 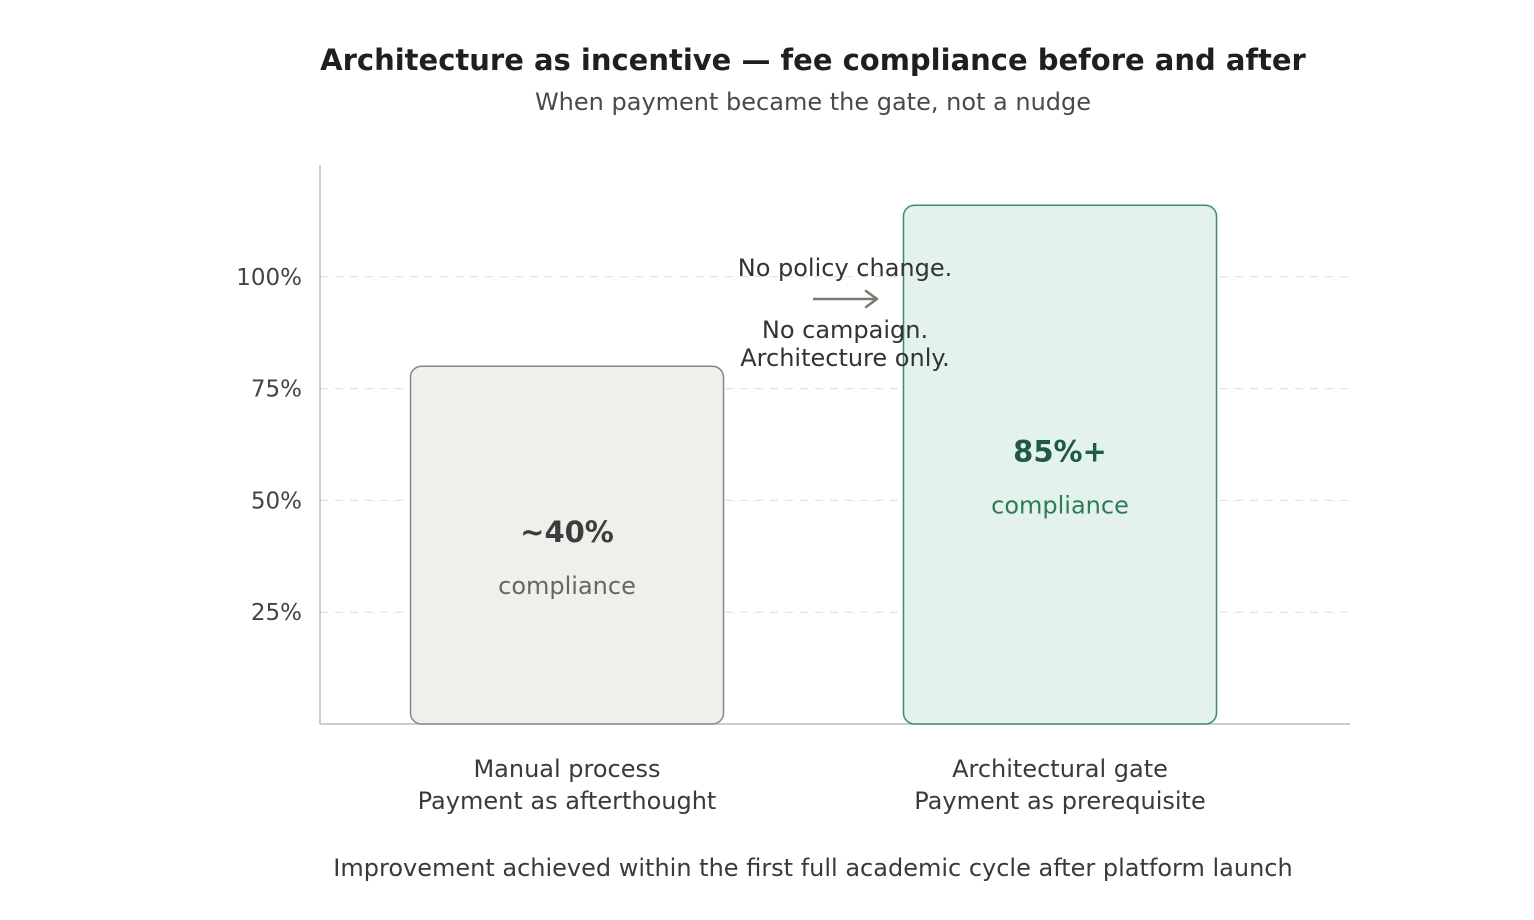 What do you see at coordinates (567, 801) in the screenshot?
I see `x-category-label: Payment as afterthought` at bounding box center [567, 801].